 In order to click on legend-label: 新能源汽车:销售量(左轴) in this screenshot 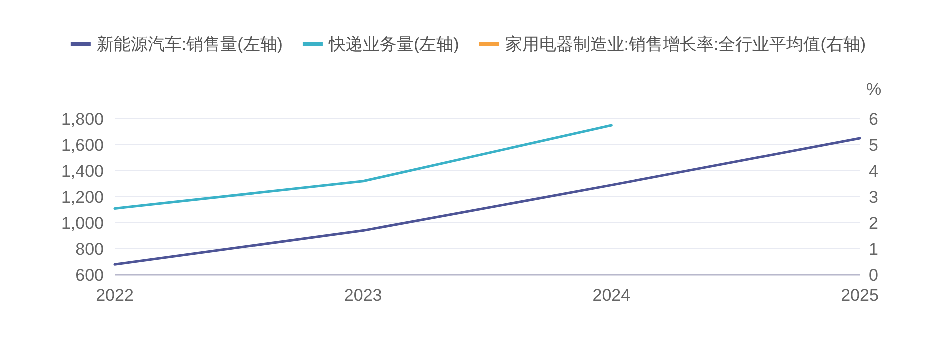, I will do `click(189, 44)`.